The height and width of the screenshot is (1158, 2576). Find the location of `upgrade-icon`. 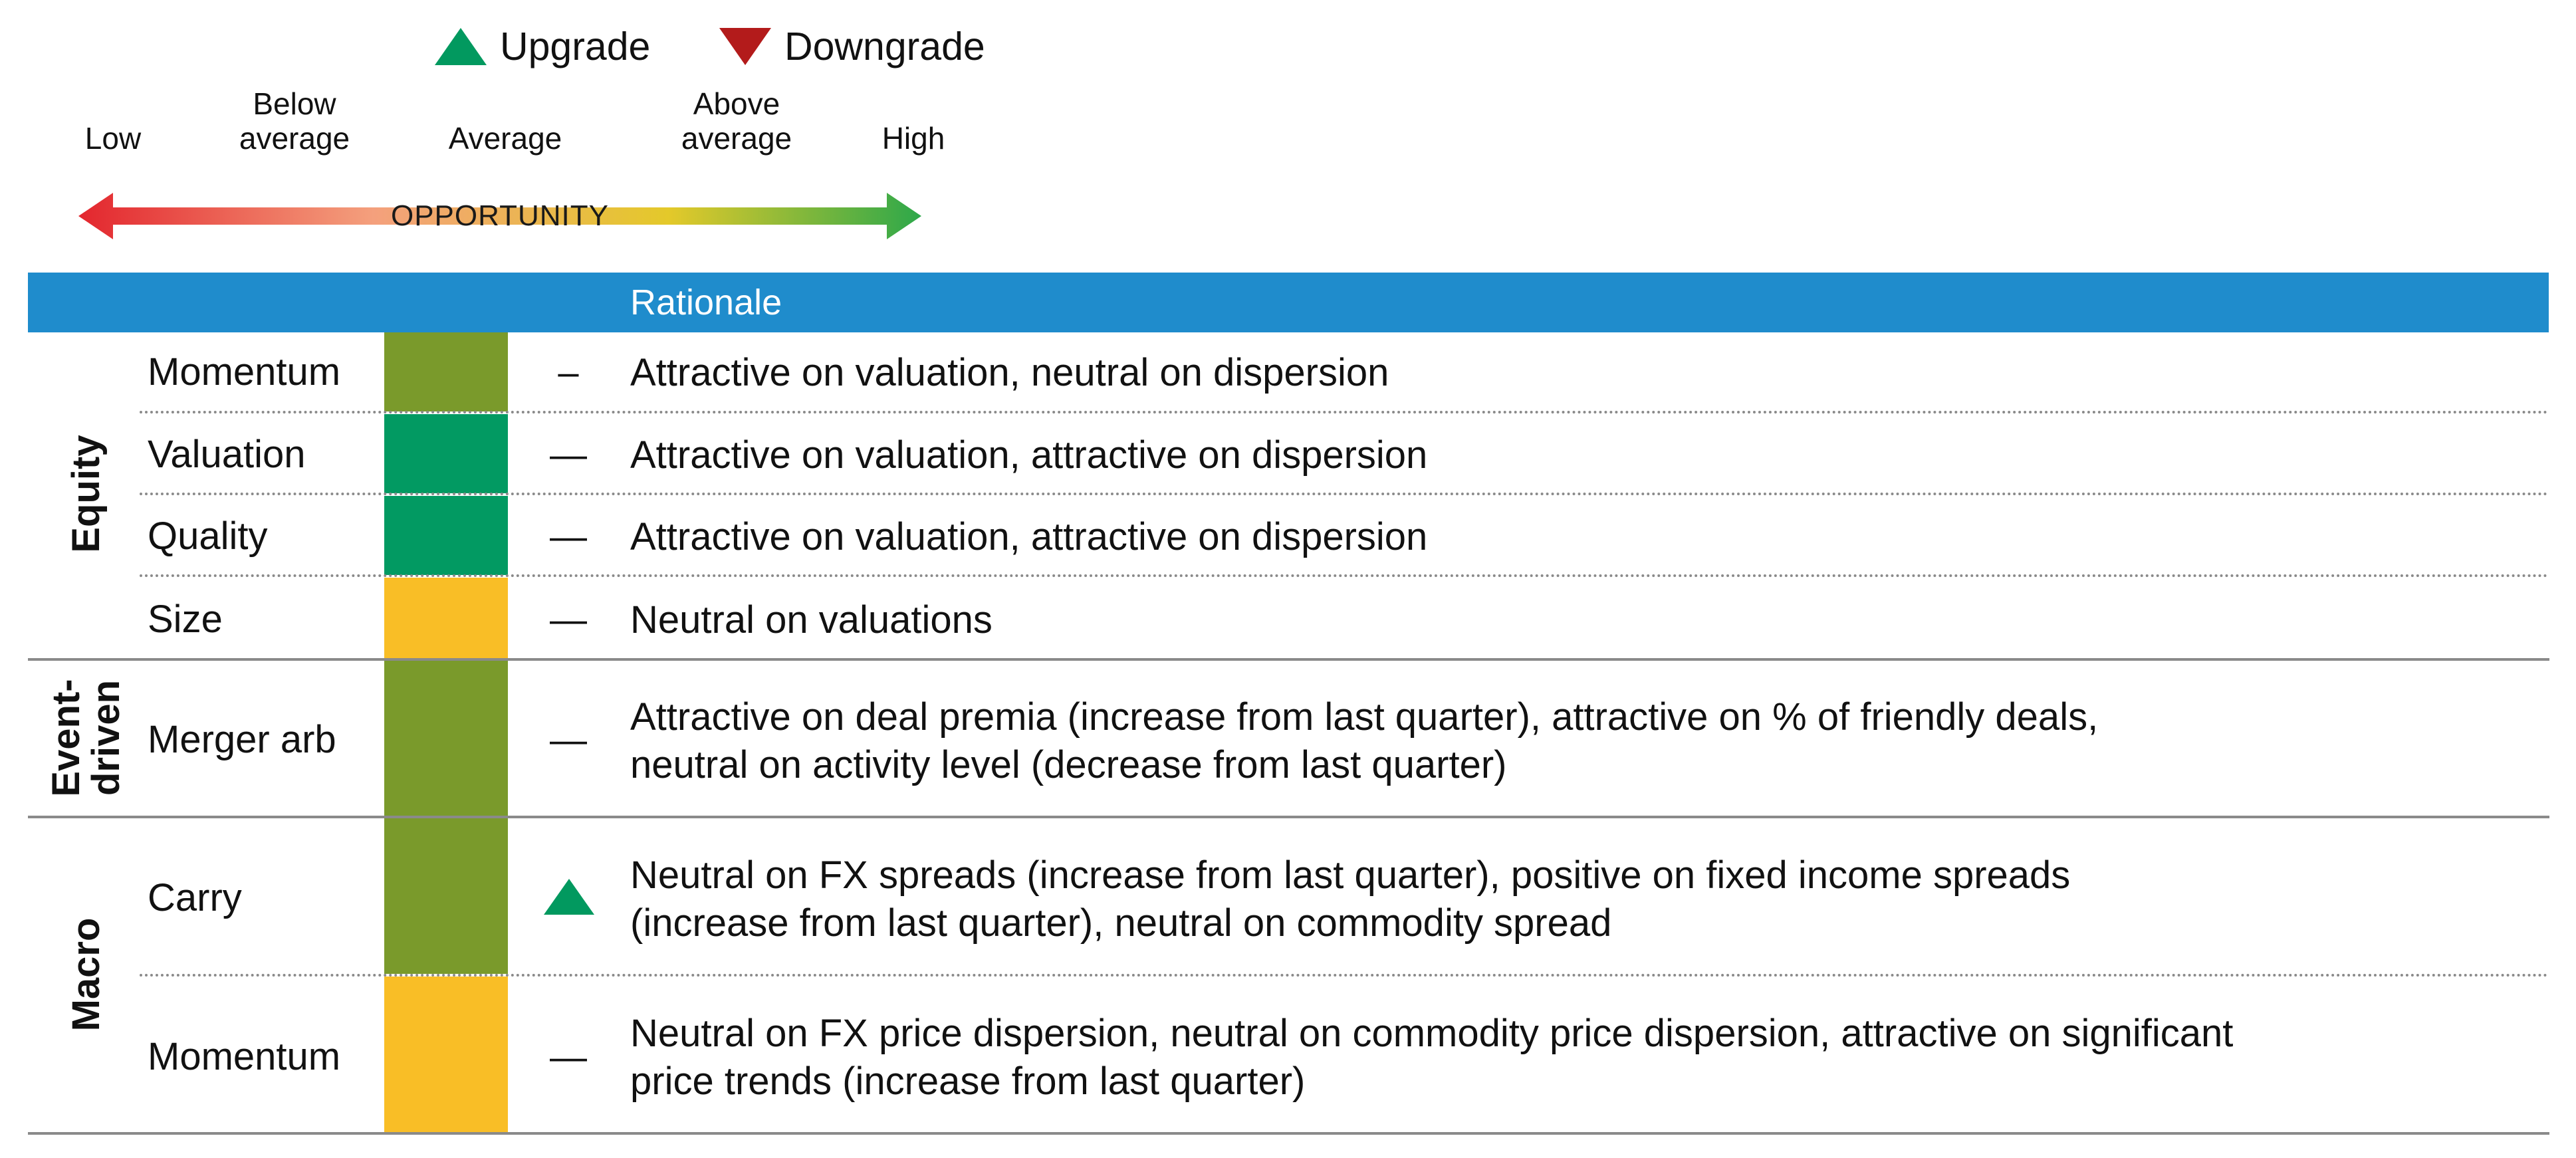

upgrade-icon is located at coordinates (569, 897).